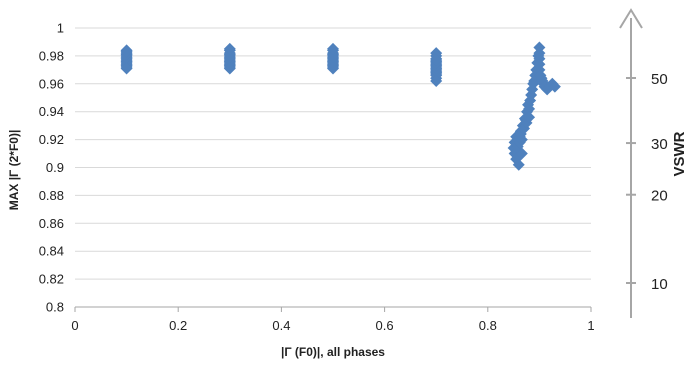 The image size is (700, 366). I want to click on y-tick-label: 0.84, so click(51, 251).